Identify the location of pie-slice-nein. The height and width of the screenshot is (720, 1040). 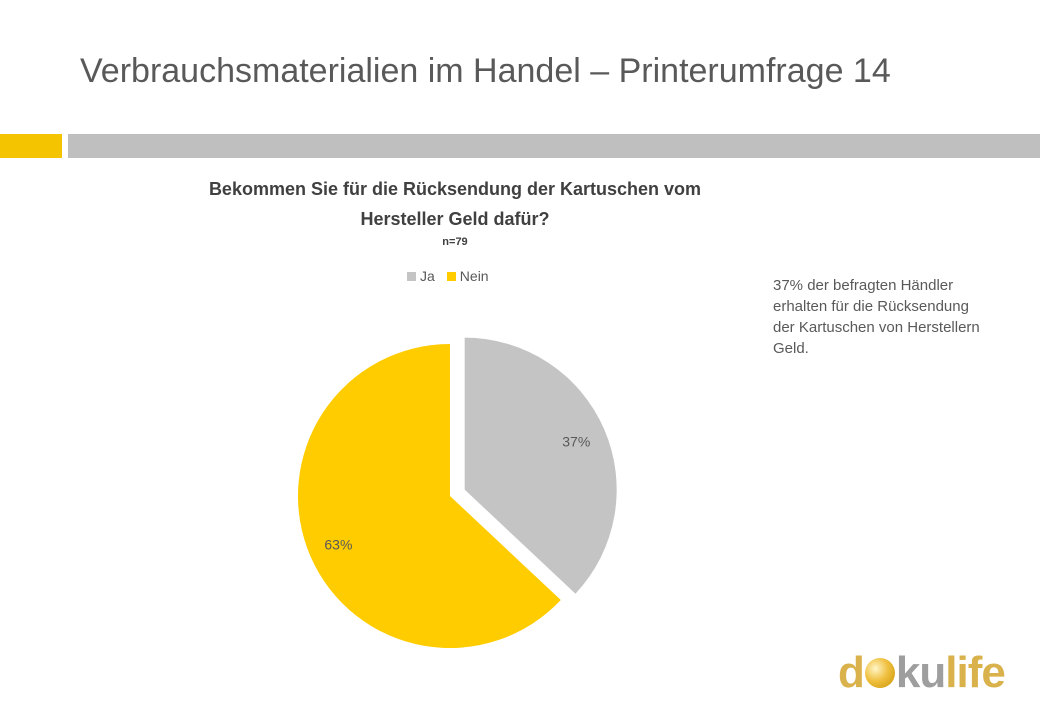
(429, 496).